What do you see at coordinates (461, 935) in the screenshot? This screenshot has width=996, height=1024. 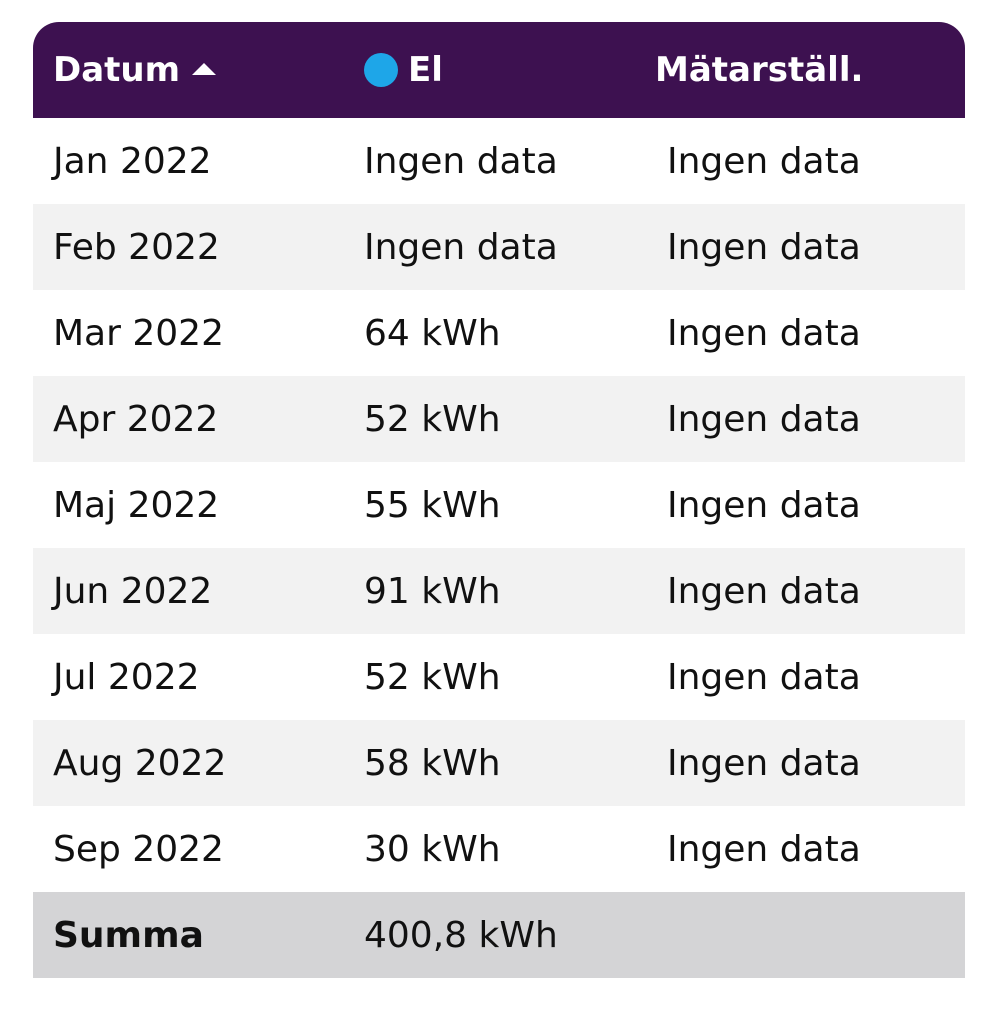 I see `summary-el-total: 400,8 kWh` at bounding box center [461, 935].